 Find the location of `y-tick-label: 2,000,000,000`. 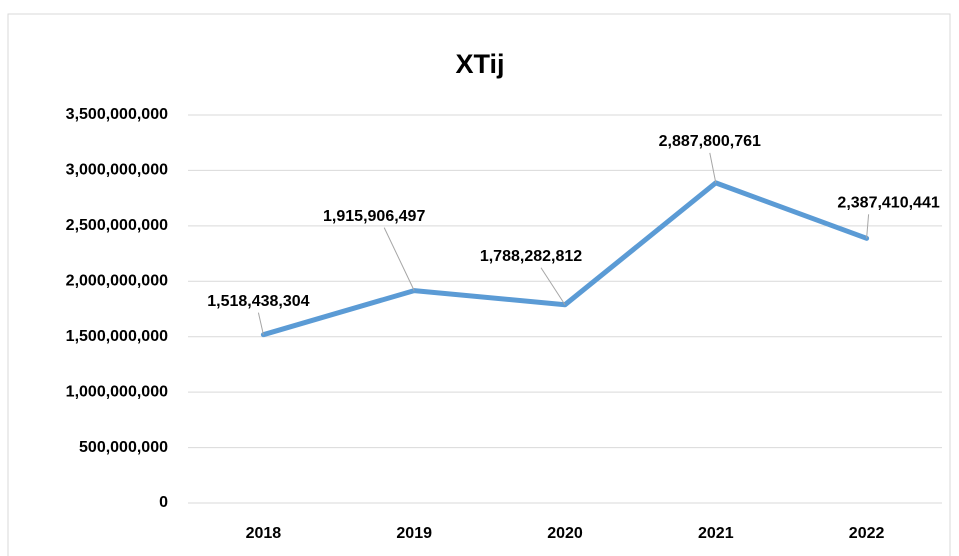

y-tick-label: 2,000,000,000 is located at coordinates (117, 281).